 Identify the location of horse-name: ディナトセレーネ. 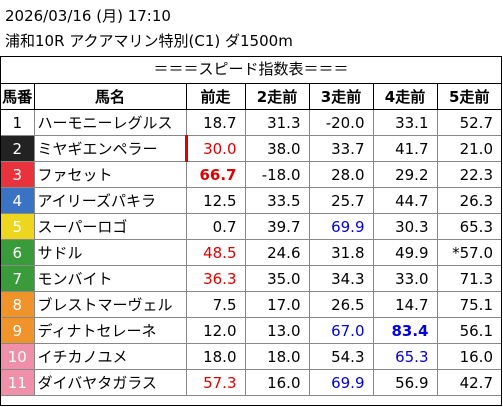
(110, 330).